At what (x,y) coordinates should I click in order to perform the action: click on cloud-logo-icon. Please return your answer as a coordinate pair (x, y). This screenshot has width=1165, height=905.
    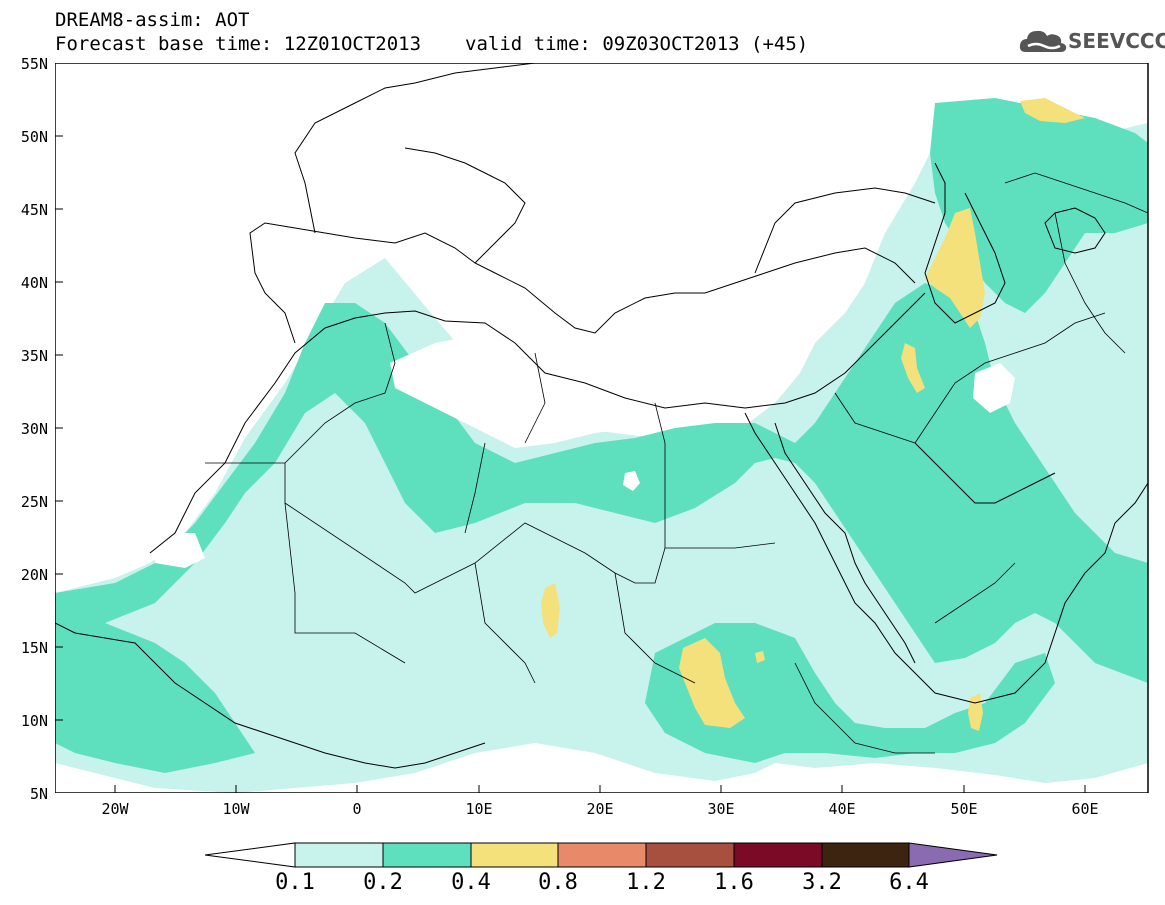
    Looking at the image, I should click on (1043, 41).